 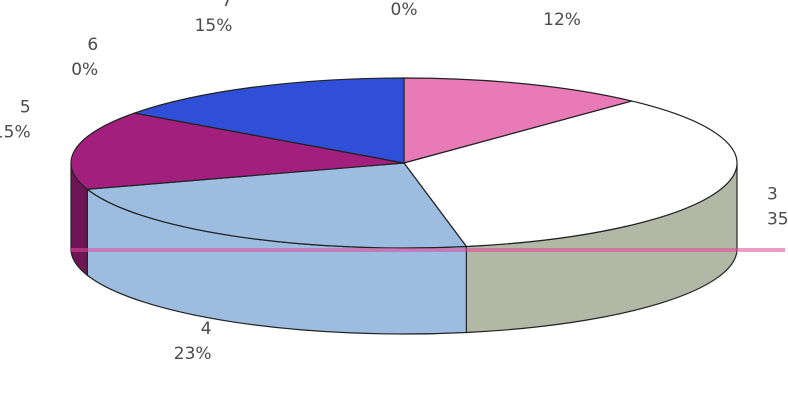 What do you see at coordinates (772, 194) in the screenshot?
I see `slice-label-category-3: 3` at bounding box center [772, 194].